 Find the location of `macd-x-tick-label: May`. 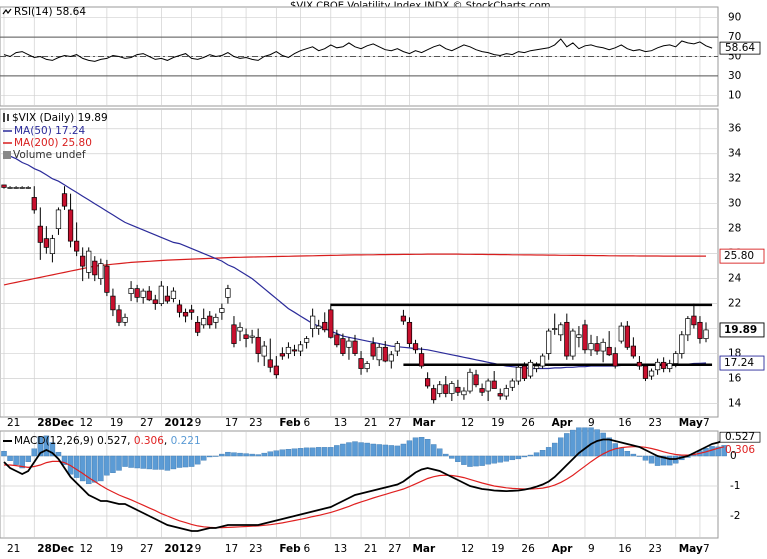

macd-x-tick-label: May is located at coordinates (691, 549).